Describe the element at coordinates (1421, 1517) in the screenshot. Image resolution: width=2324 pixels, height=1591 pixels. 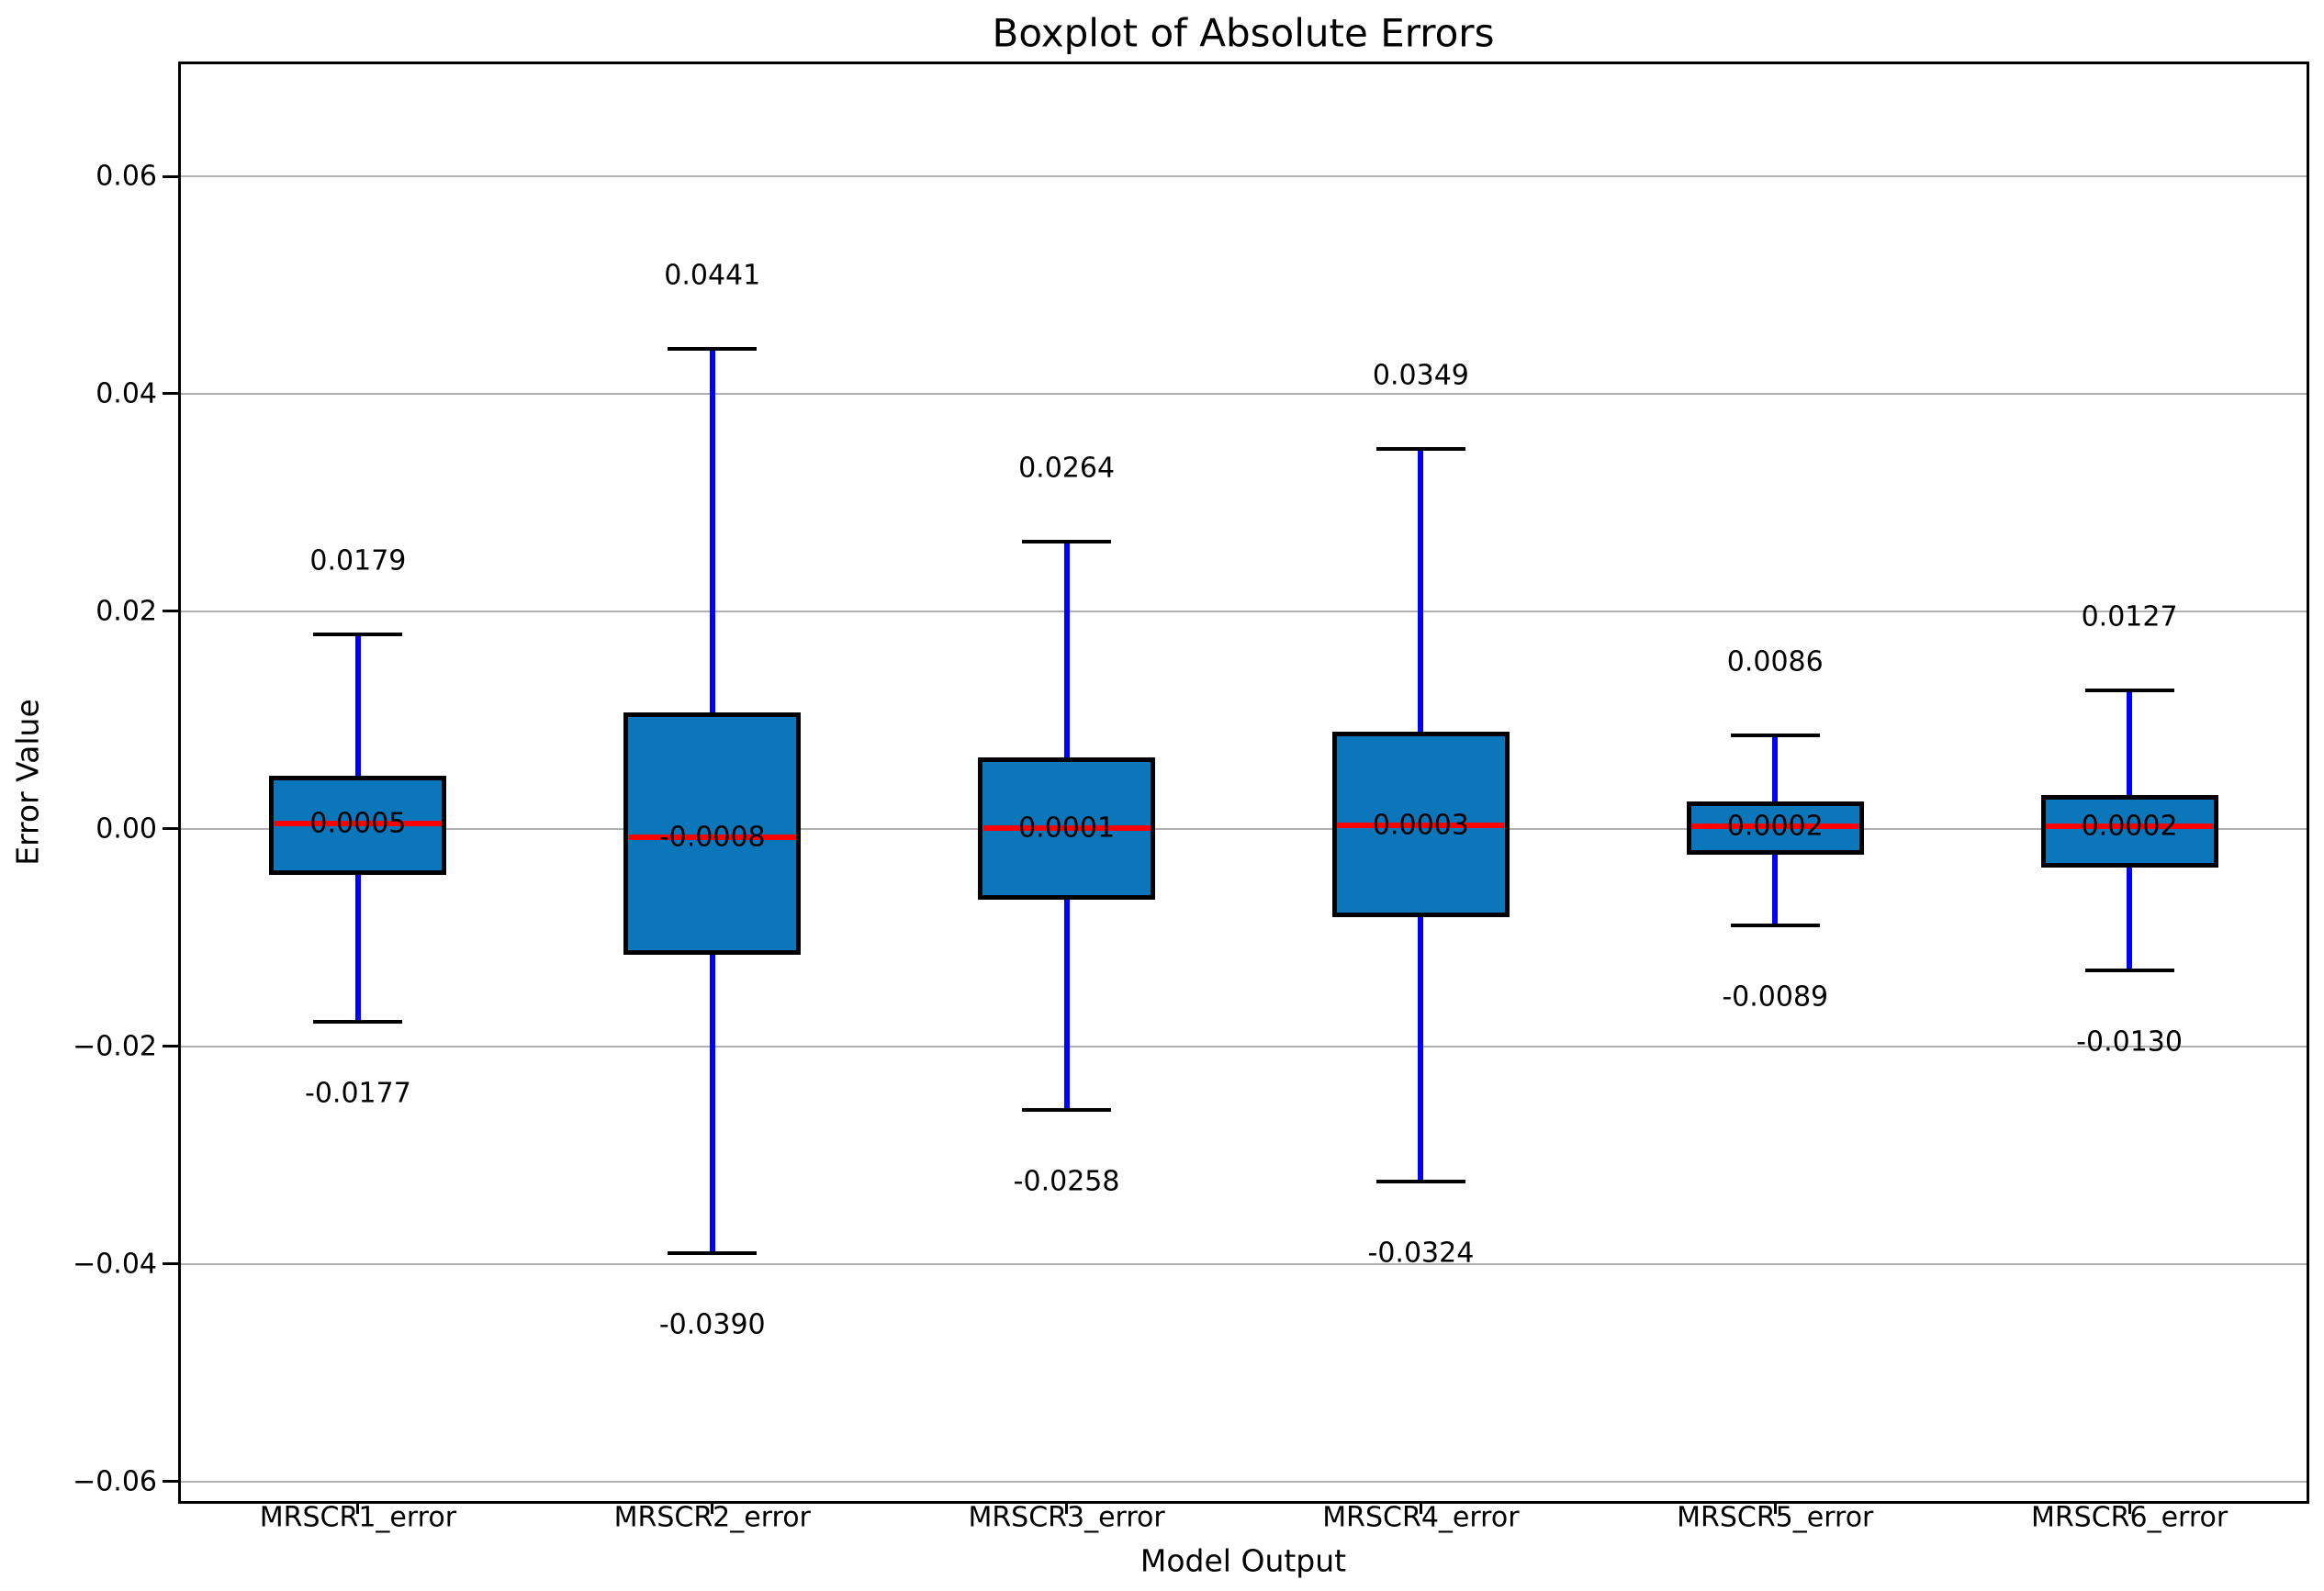
I see `x-tick-label-MRSCR4_error: MRSCR4_error` at that location.